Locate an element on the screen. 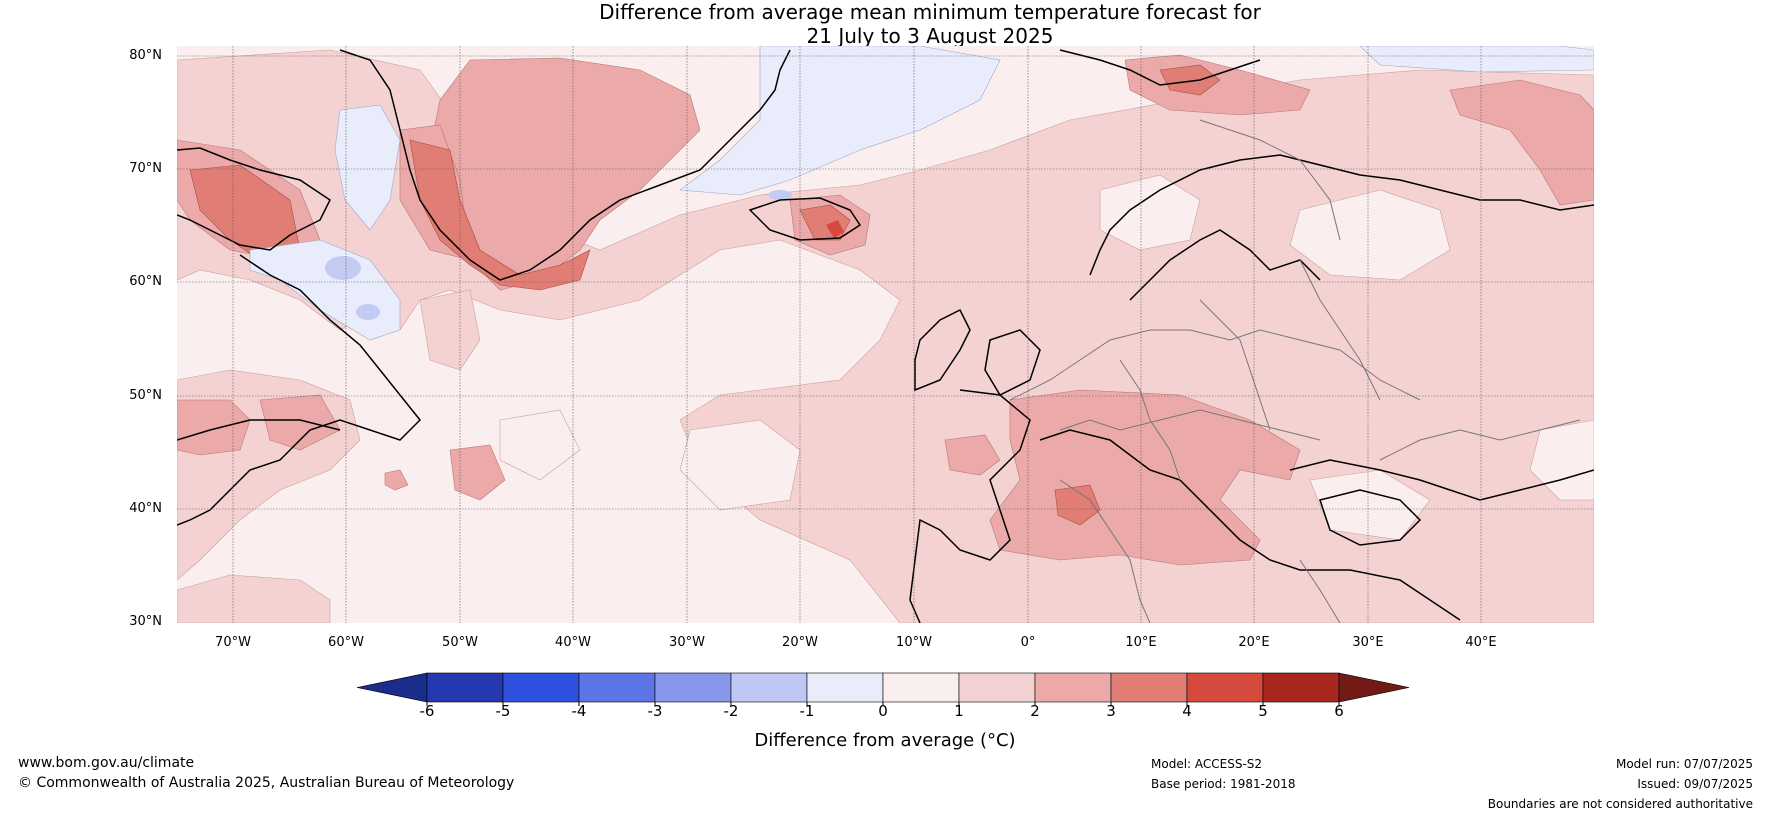  colorbar-tick-label: -4 is located at coordinates (579, 711).